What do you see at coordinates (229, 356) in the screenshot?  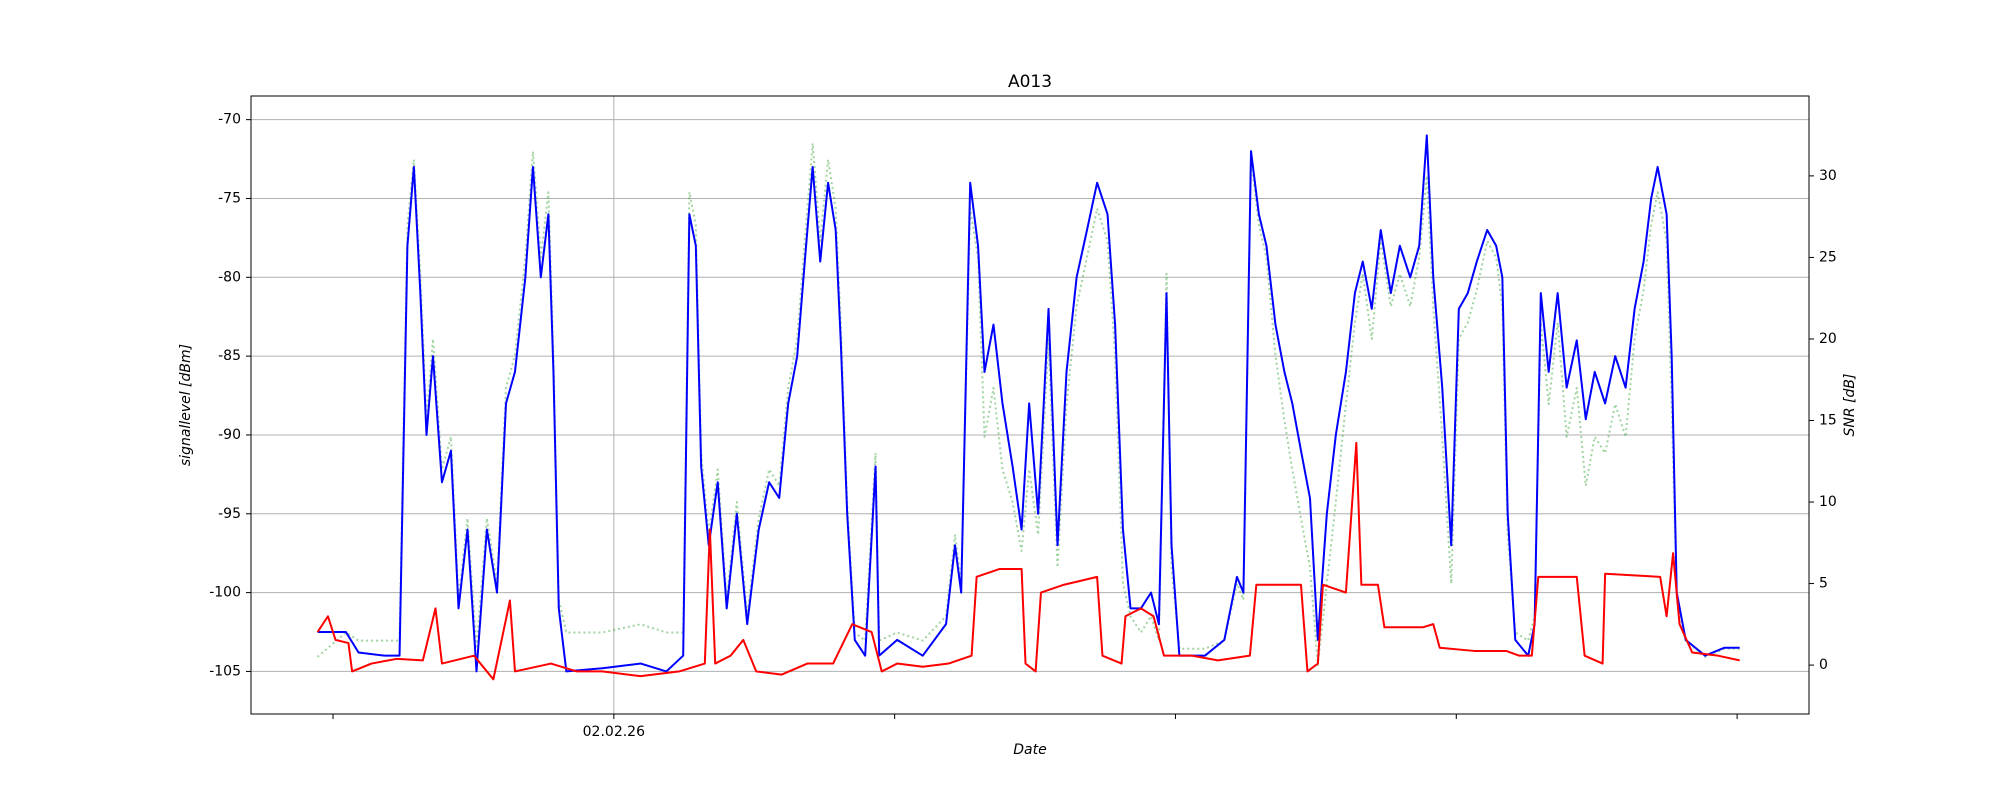 I see `y-tick-label: -85` at bounding box center [229, 356].